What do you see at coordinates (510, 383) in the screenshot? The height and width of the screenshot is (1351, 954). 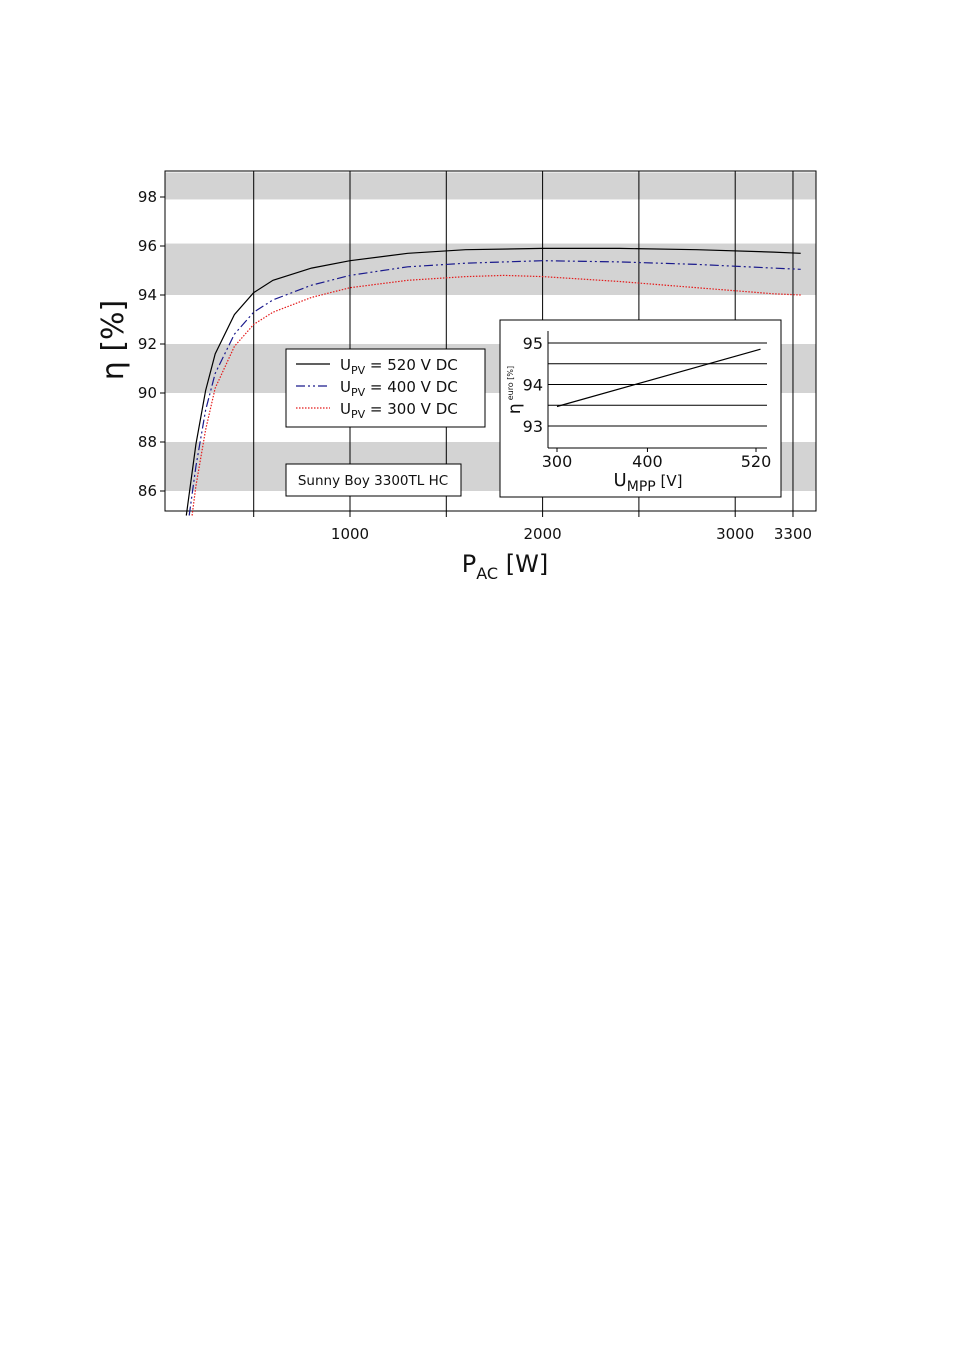 I see `inset-y-title-sub: euro [%]` at bounding box center [510, 383].